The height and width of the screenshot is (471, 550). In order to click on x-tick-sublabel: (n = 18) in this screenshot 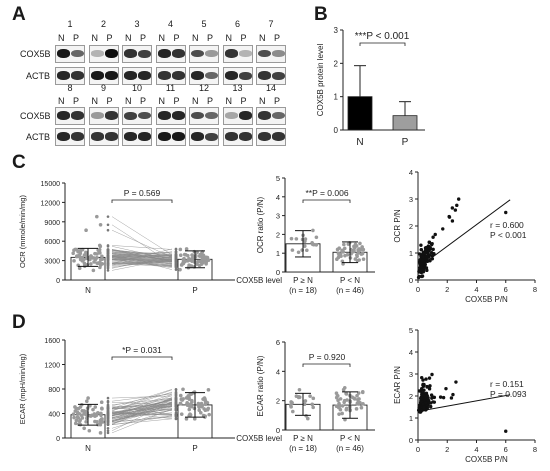, I will do `click(303, 290)`.